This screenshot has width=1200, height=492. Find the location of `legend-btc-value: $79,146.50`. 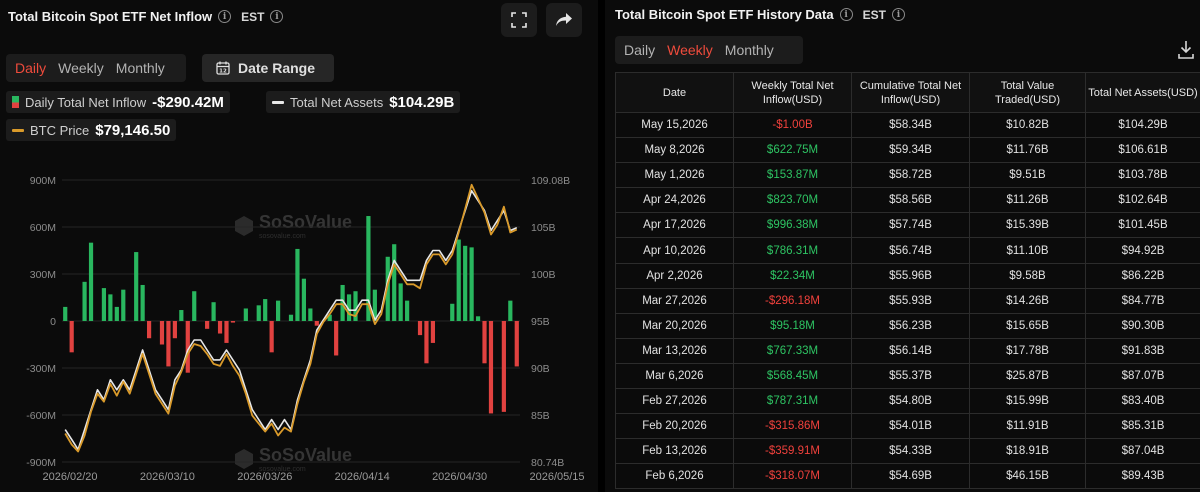

legend-btc-value: $79,146.50 is located at coordinates (133, 130).